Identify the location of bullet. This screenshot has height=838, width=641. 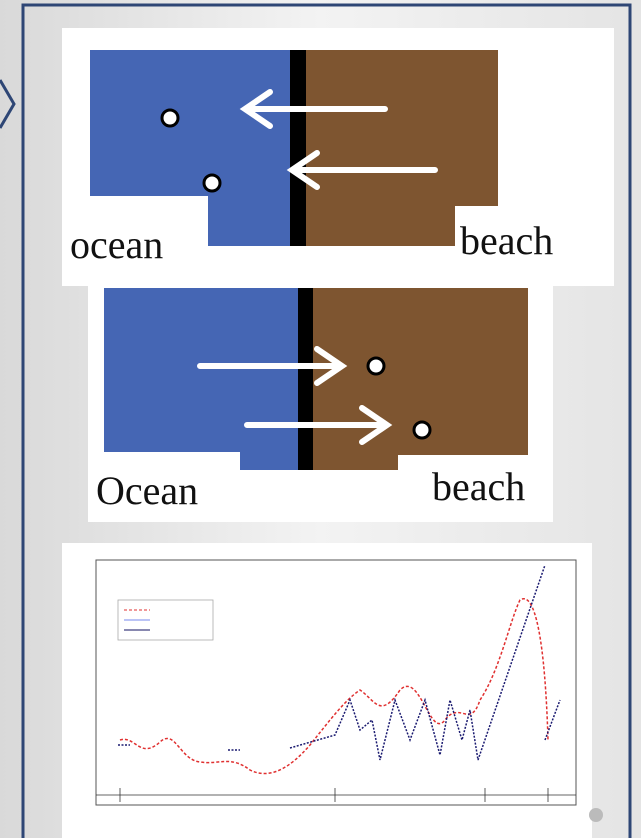
(596, 815).